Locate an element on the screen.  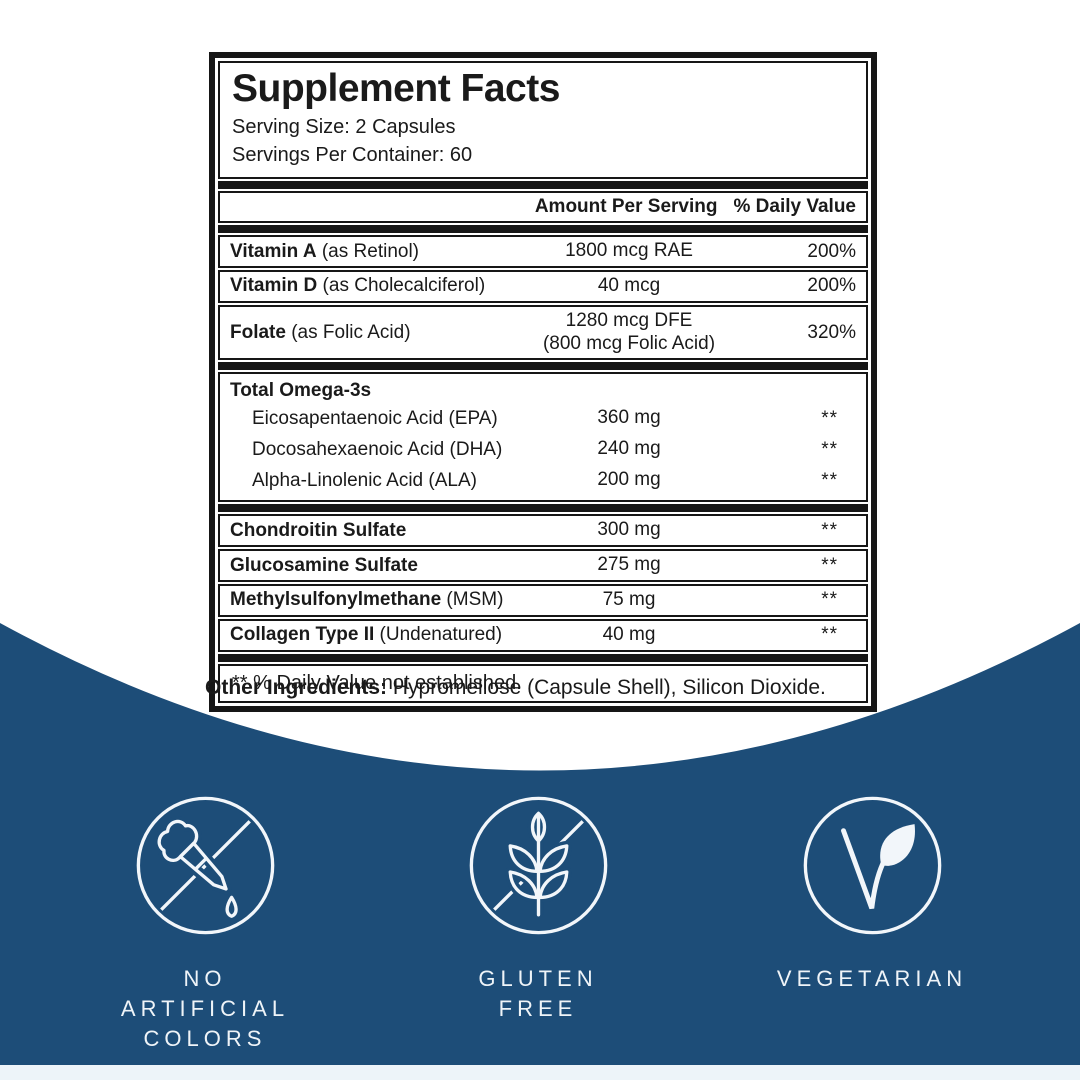
column-dv-header: % Daily Value is located at coordinates (794, 207).